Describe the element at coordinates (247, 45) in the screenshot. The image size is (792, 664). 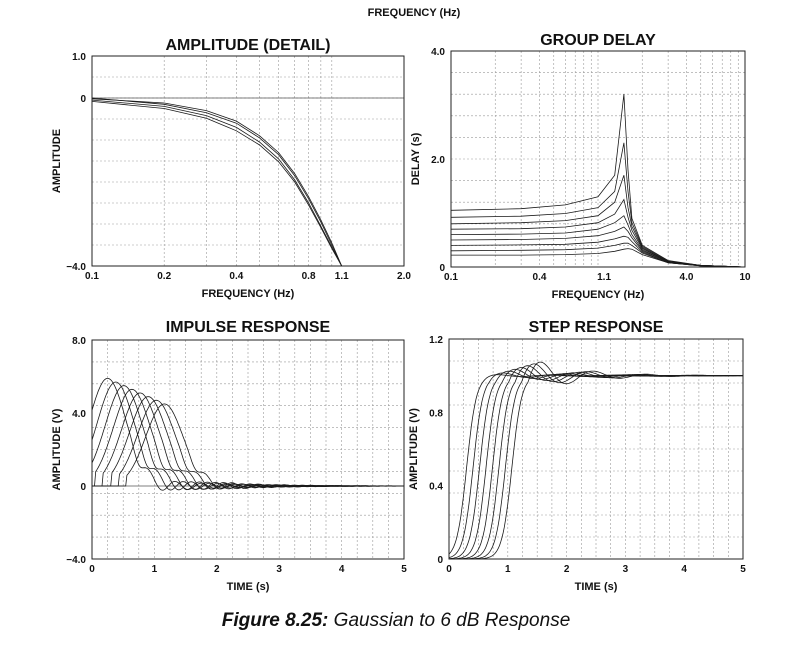
I see `chart-title: AMPLITUDE (DETAIL)` at that location.